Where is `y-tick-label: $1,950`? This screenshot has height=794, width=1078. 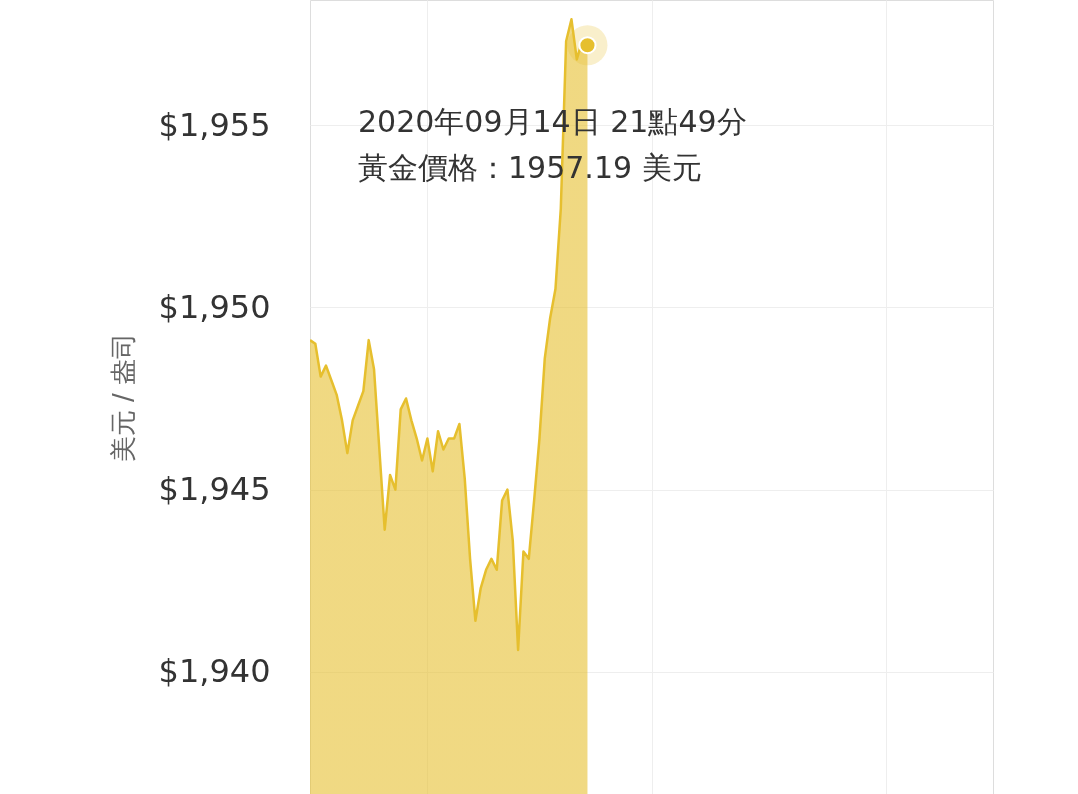
y-tick-label: $1,950 is located at coordinates (214, 306).